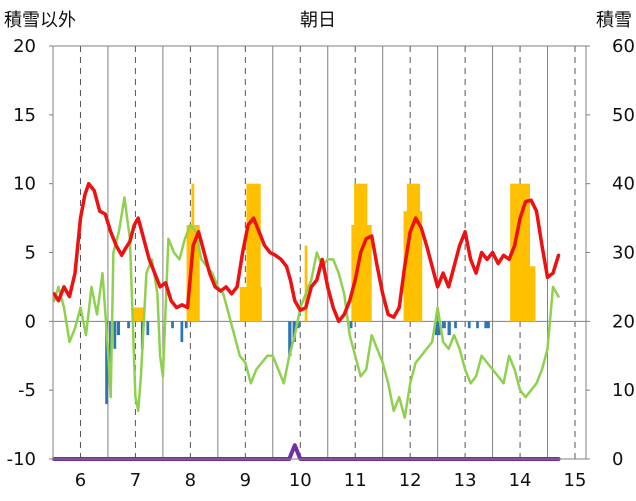  What do you see at coordinates (355, 480) in the screenshot?
I see `x-tick-label: 11` at bounding box center [355, 480].